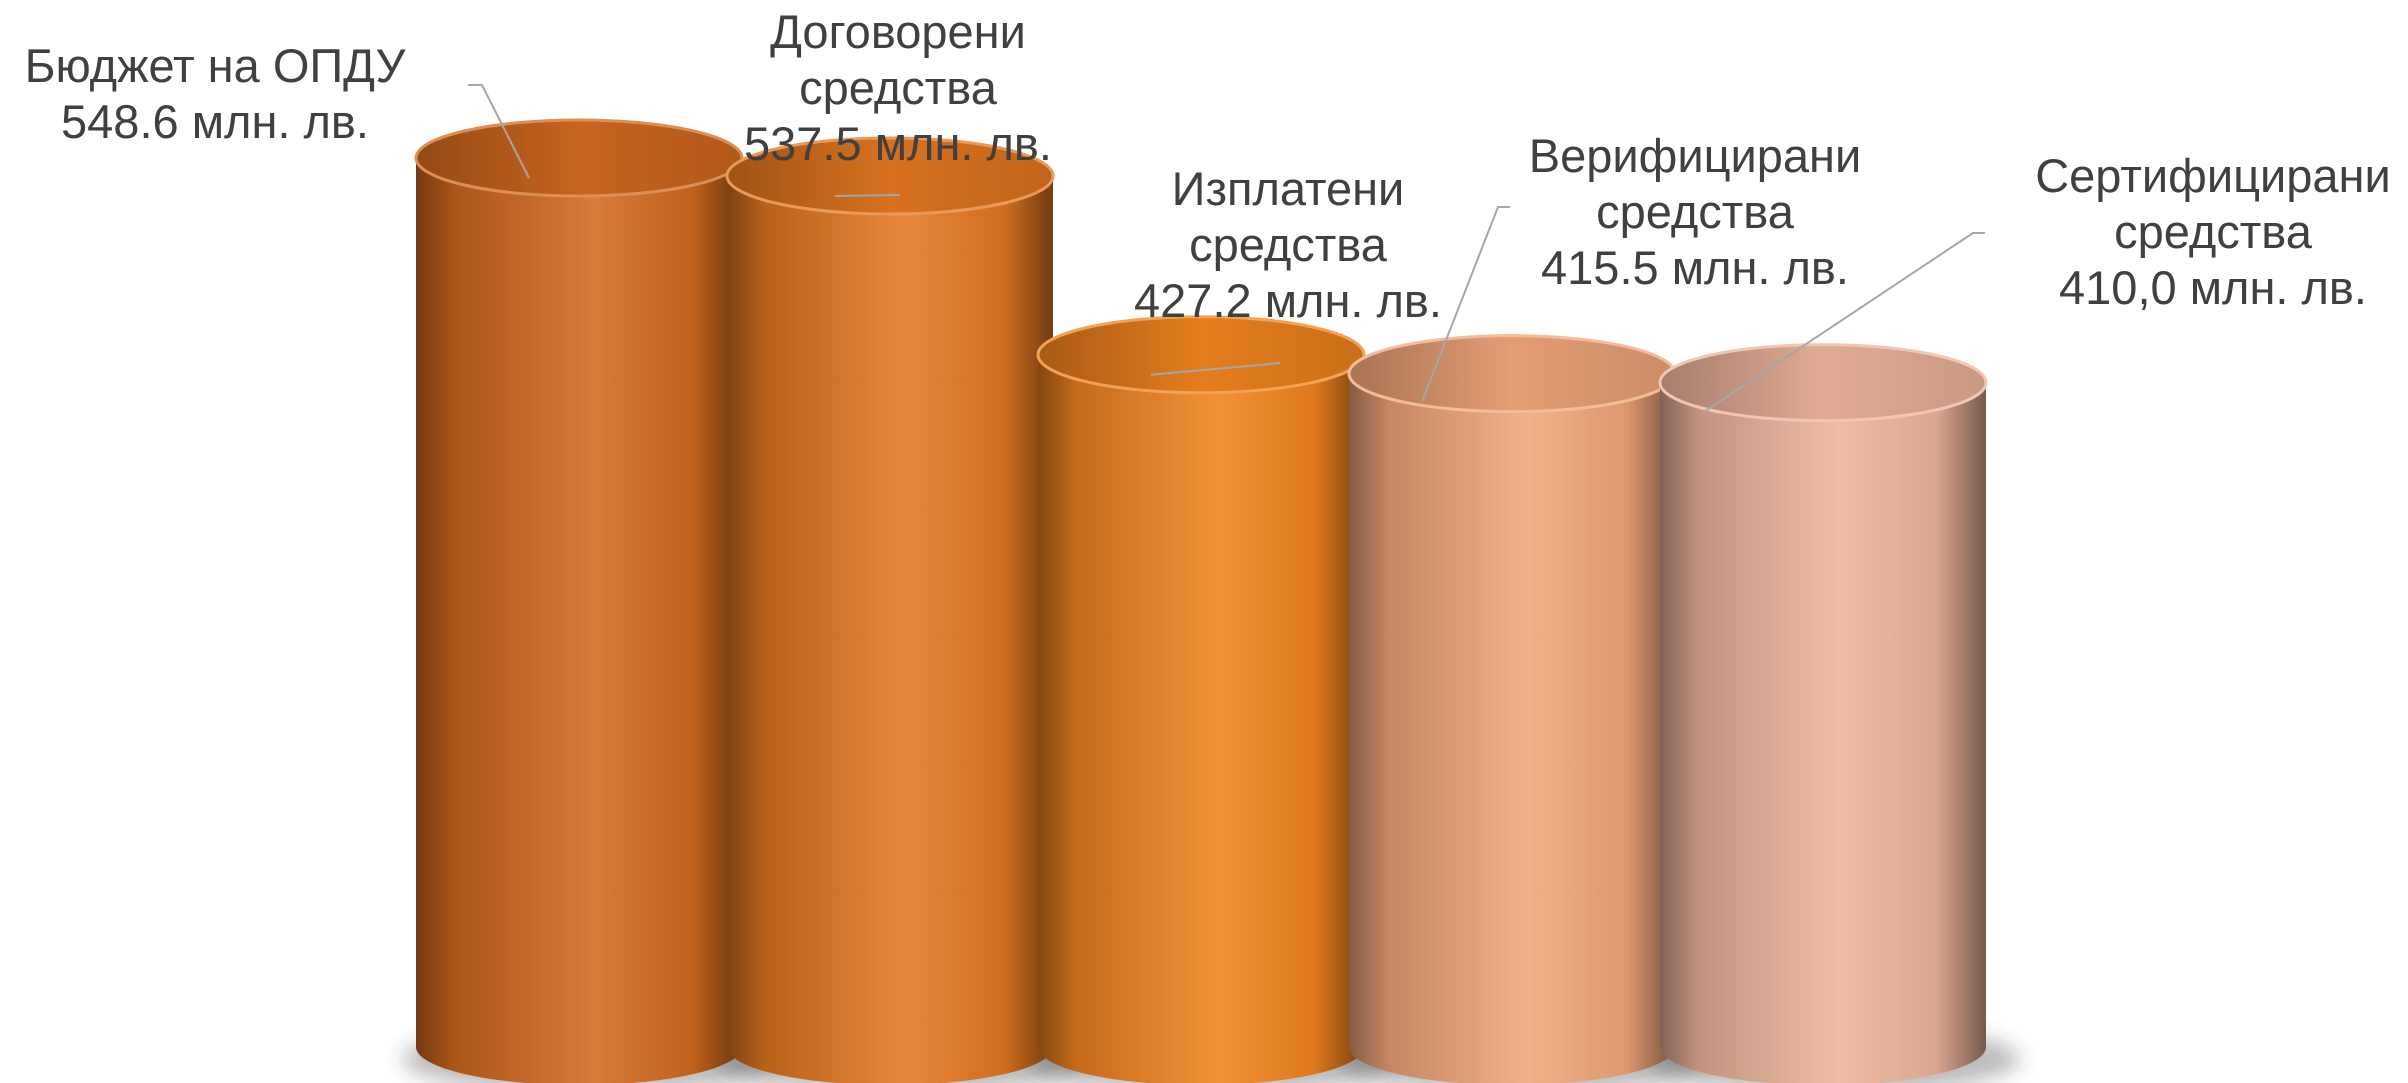  I want to click on data-label-line: 410,0 млн. лв., so click(2213, 287).